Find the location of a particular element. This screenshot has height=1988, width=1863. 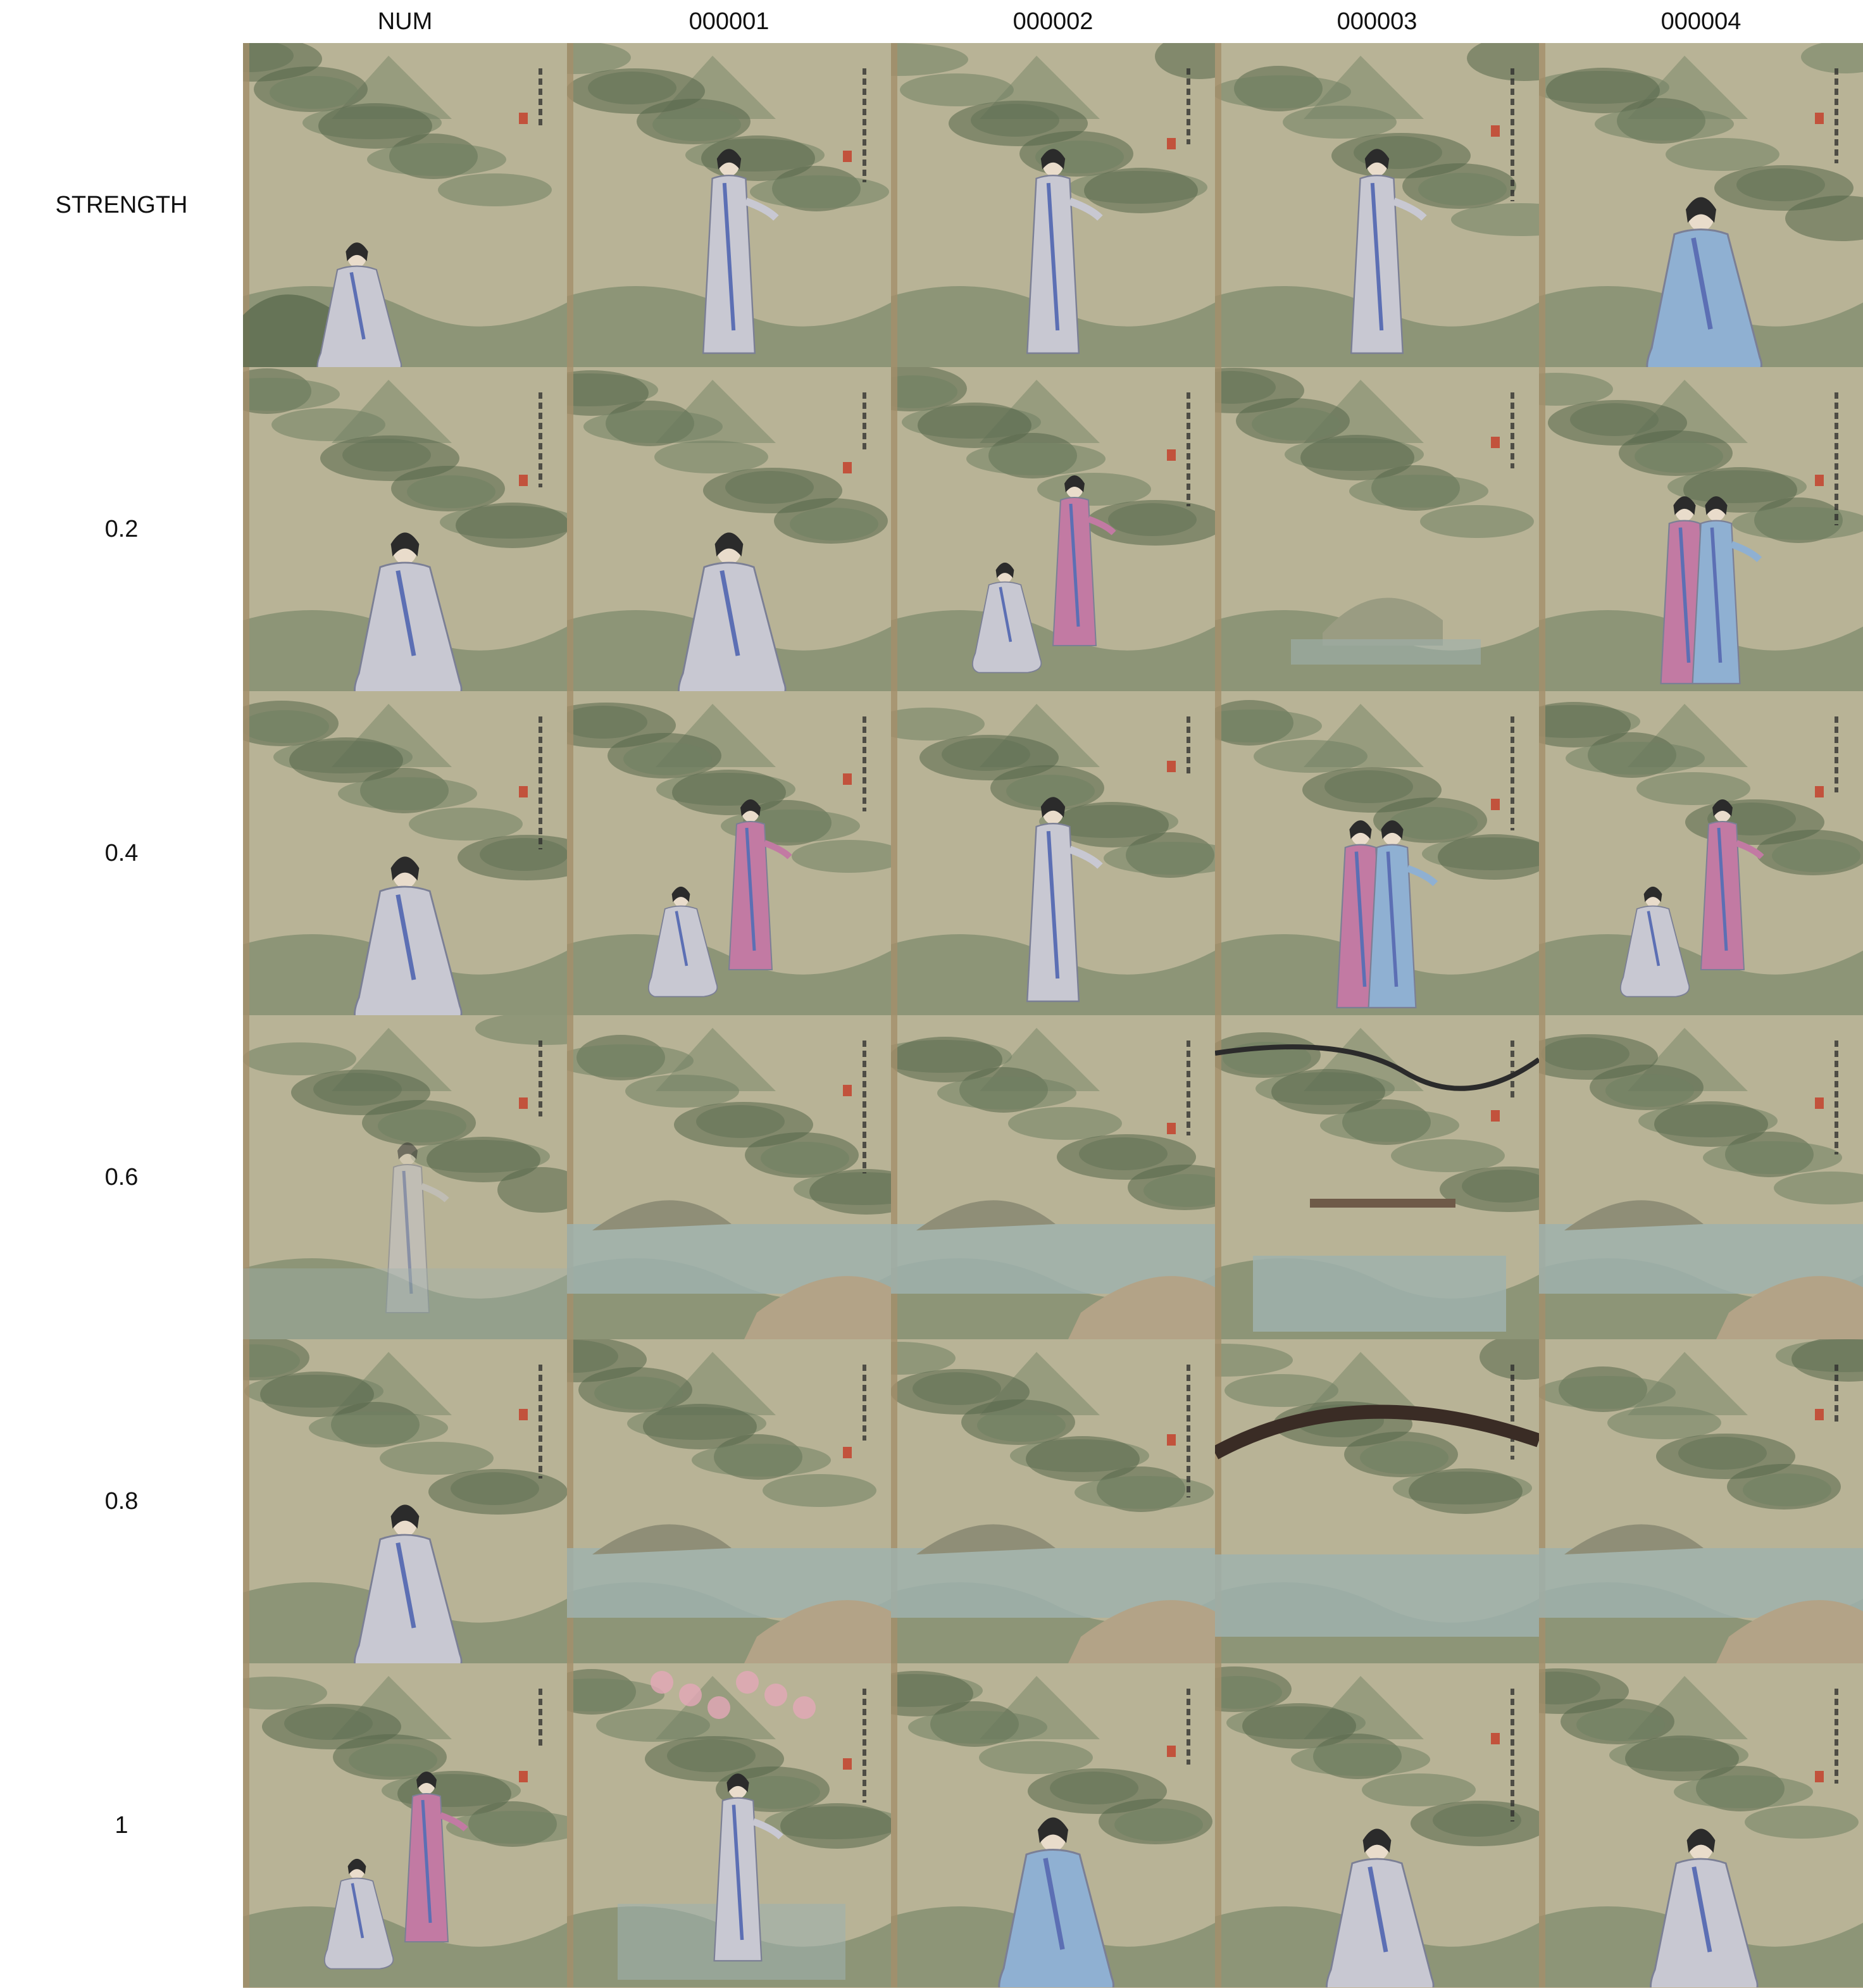

row-header-0-4: 0.4 is located at coordinates (121, 852).